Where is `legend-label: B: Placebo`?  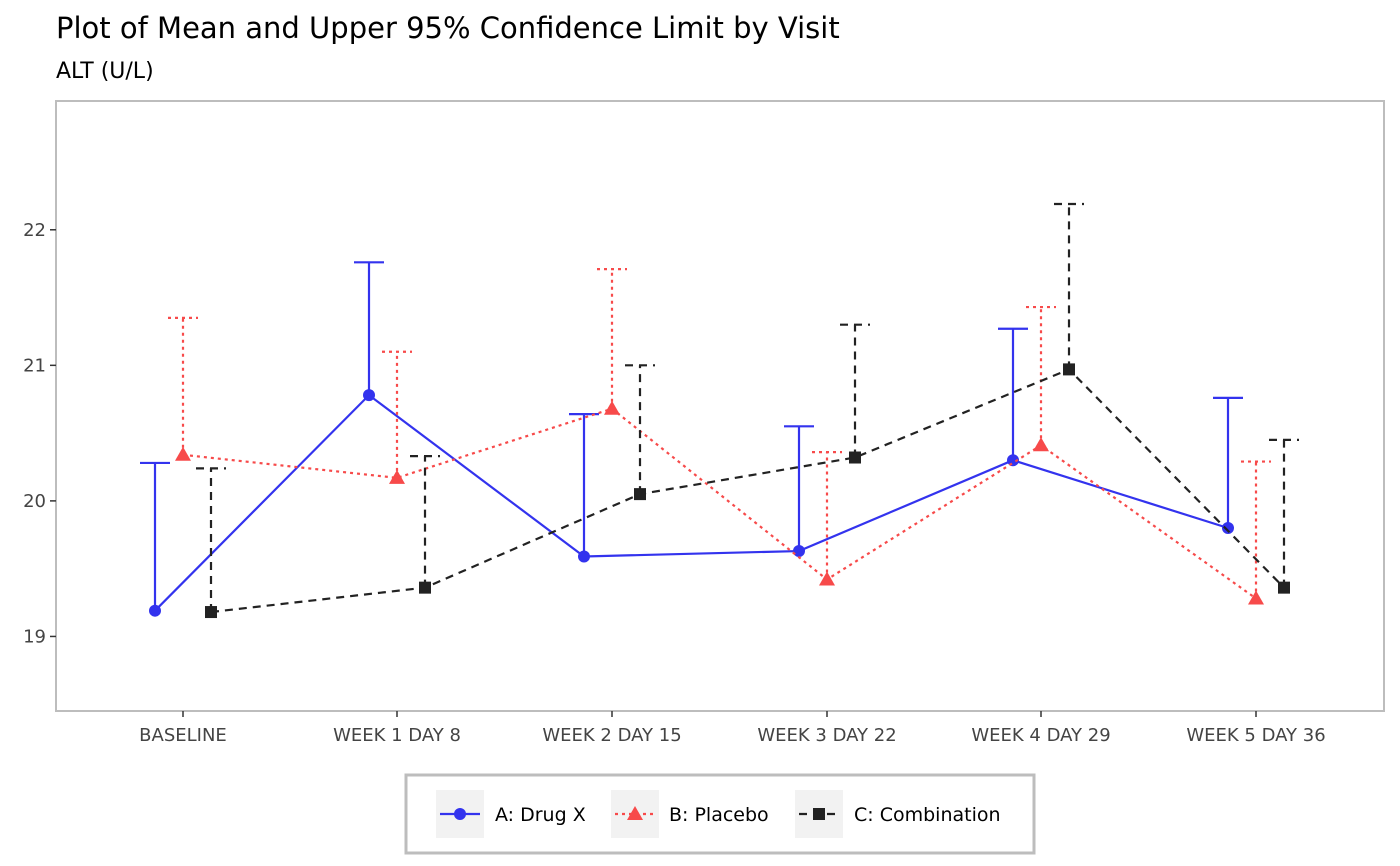 legend-label: B: Placebo is located at coordinates (719, 815).